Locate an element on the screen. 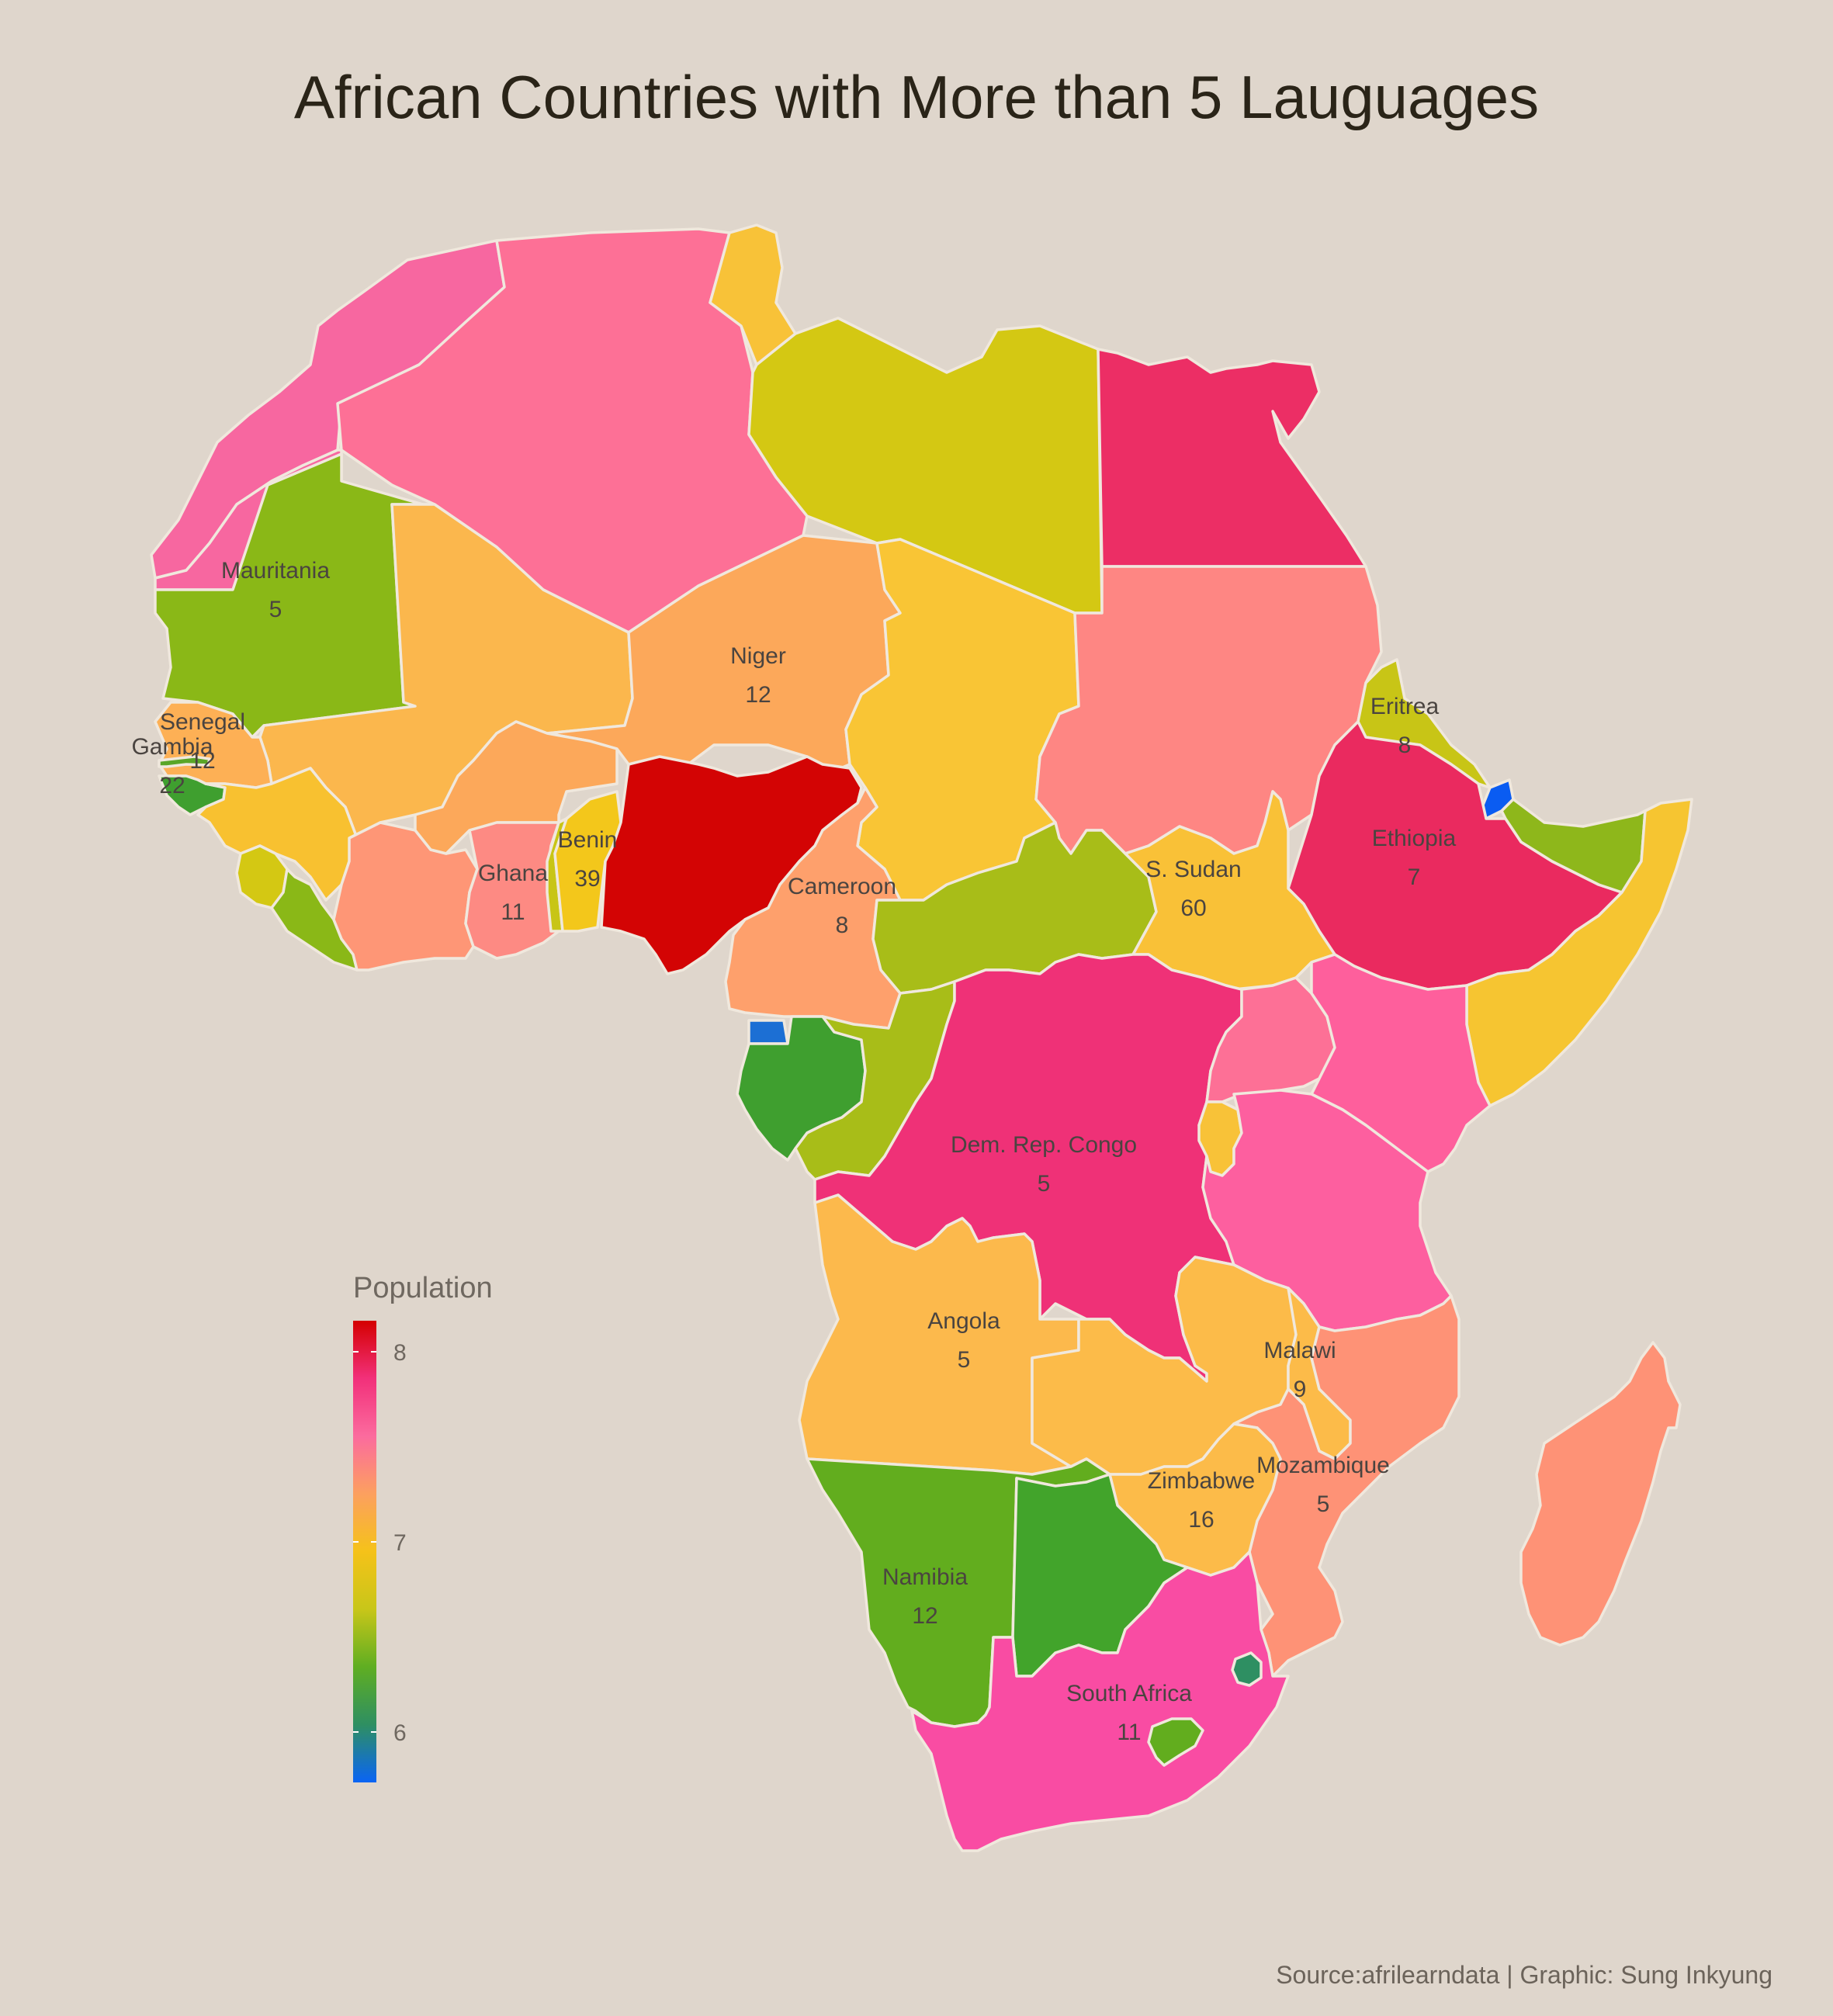 The height and width of the screenshot is (2016, 1833). label-name: Namibia is located at coordinates (925, 1577).